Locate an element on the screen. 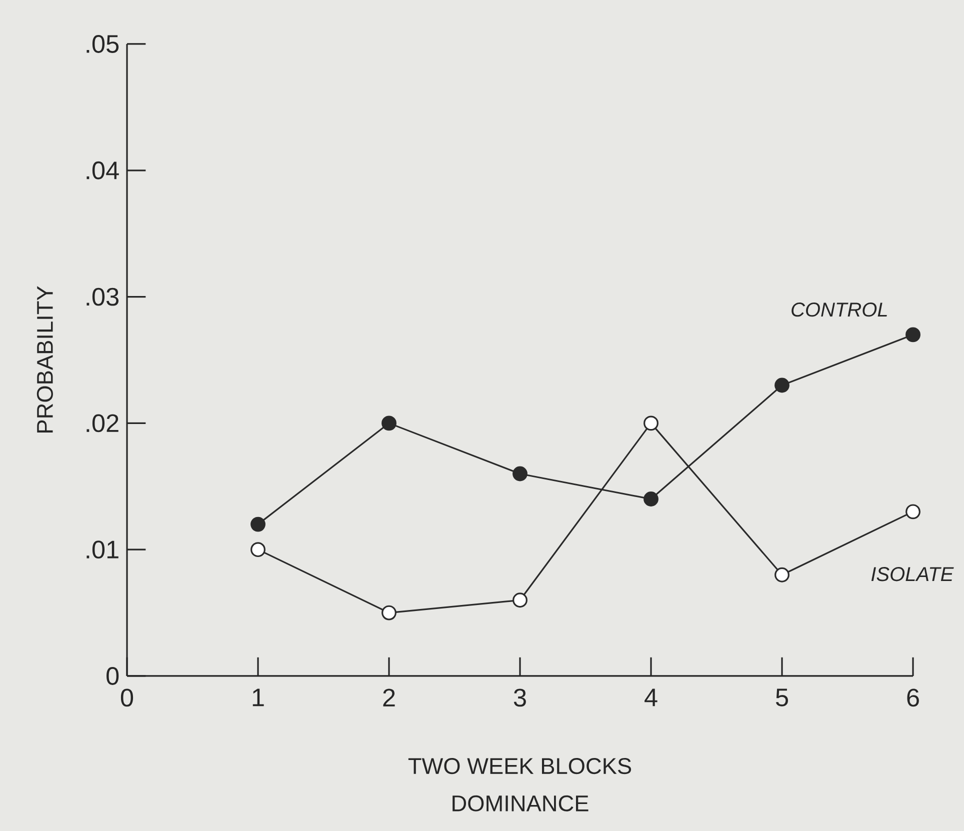 The width and height of the screenshot is (964, 831). series-label: CONTROL is located at coordinates (839, 309).